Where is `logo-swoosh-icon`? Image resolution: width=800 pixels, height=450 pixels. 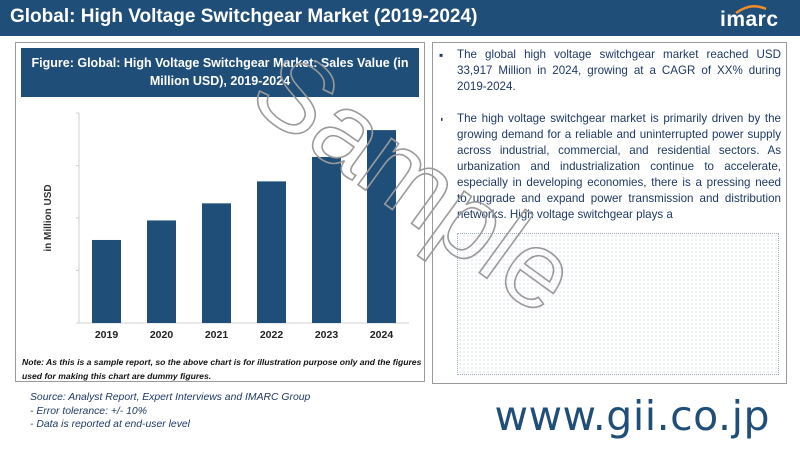
logo-swoosh-icon is located at coordinates (751, 9).